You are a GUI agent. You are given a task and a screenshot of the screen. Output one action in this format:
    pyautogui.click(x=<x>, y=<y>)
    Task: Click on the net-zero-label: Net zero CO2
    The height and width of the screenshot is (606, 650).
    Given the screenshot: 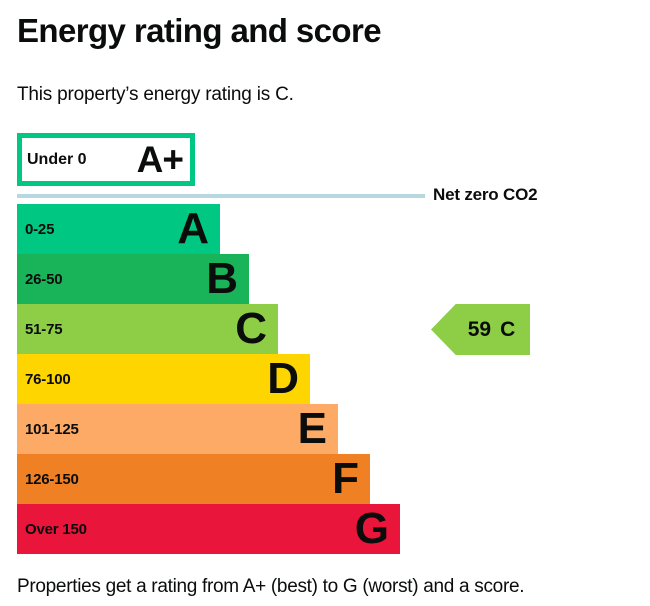 What is the action you would take?
    pyautogui.click(x=485, y=194)
    